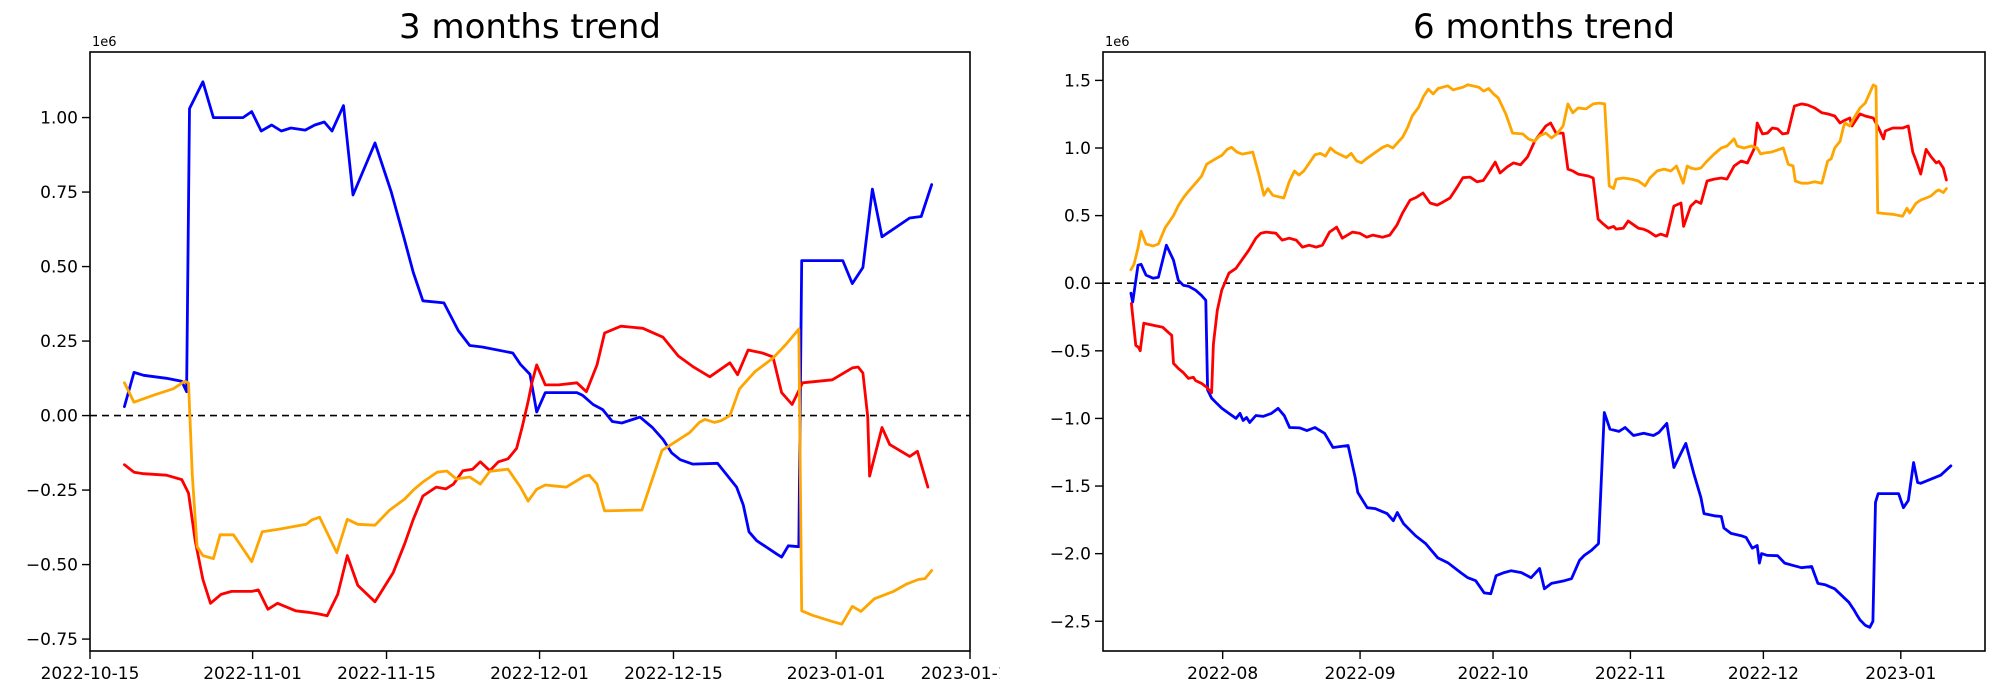 Image resolution: width=2000 pixels, height=700 pixels. I want to click on y-tick-label: −0.5, so click(1070, 352).